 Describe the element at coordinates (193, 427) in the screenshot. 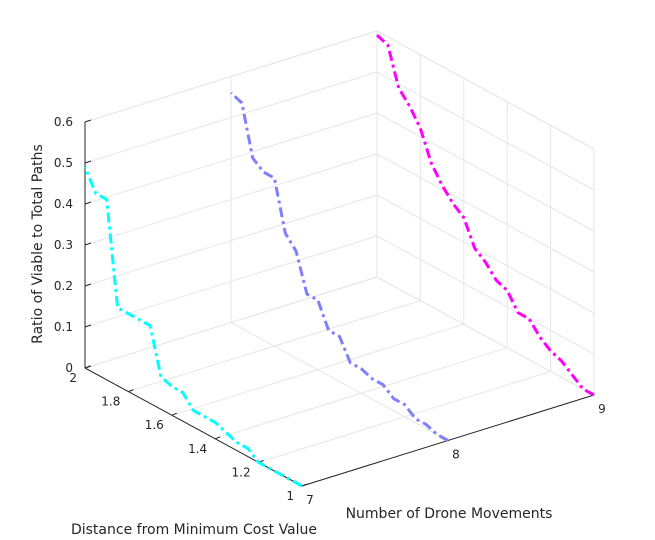

I see `y-axis-line` at that location.